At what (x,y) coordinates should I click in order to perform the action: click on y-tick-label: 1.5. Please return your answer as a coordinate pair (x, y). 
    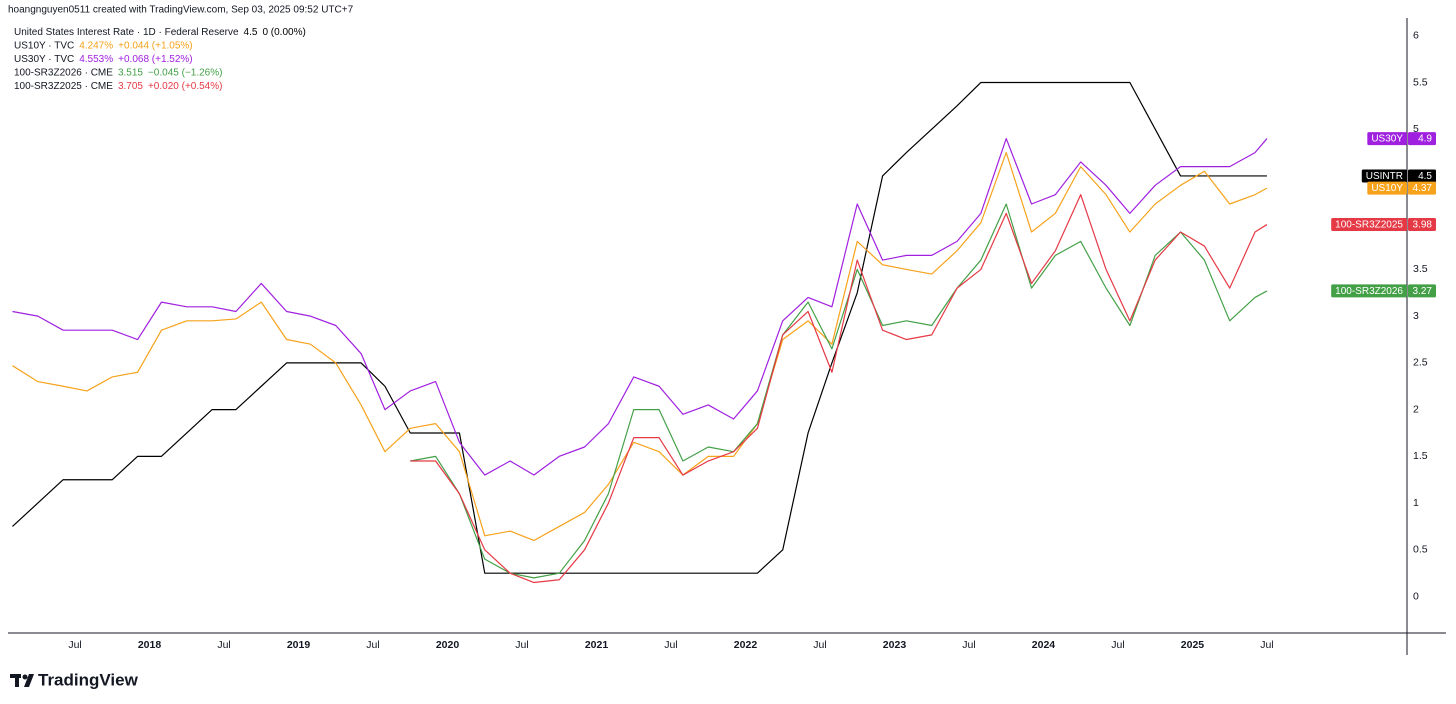
    Looking at the image, I should click on (1420, 456).